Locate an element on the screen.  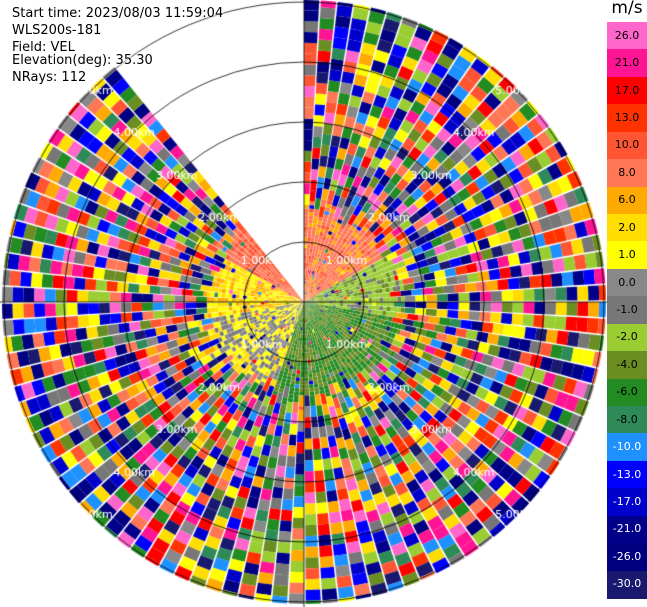
colorbar-unit-label: m/s is located at coordinates (627, 9).